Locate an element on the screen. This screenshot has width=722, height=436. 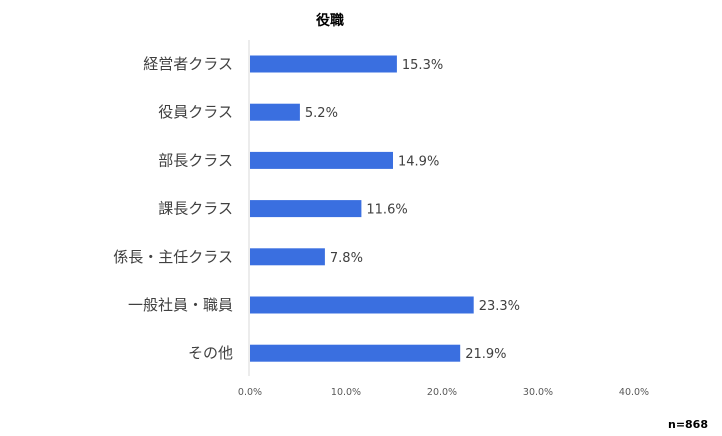
category-label-0: 経営者クラス is located at coordinates (188, 64).